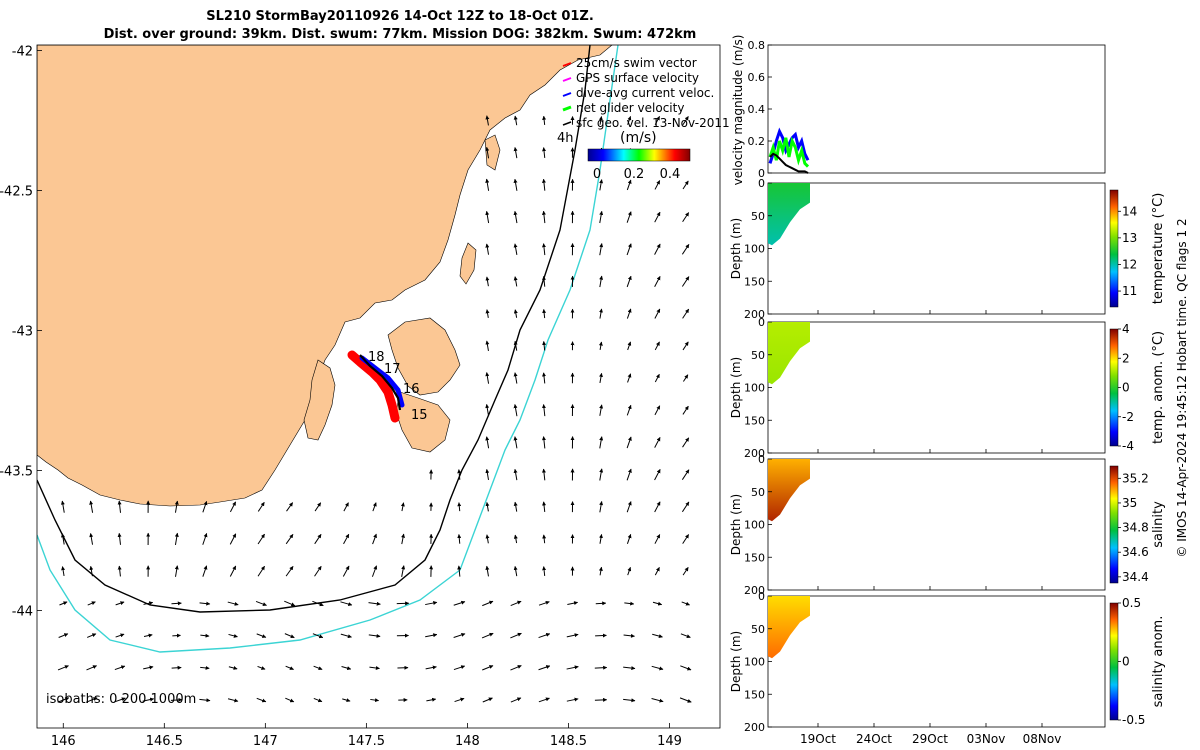  Describe the element at coordinates (754, 557) in the screenshot. I see `salinity-section-y-tick-label: 150` at that location.